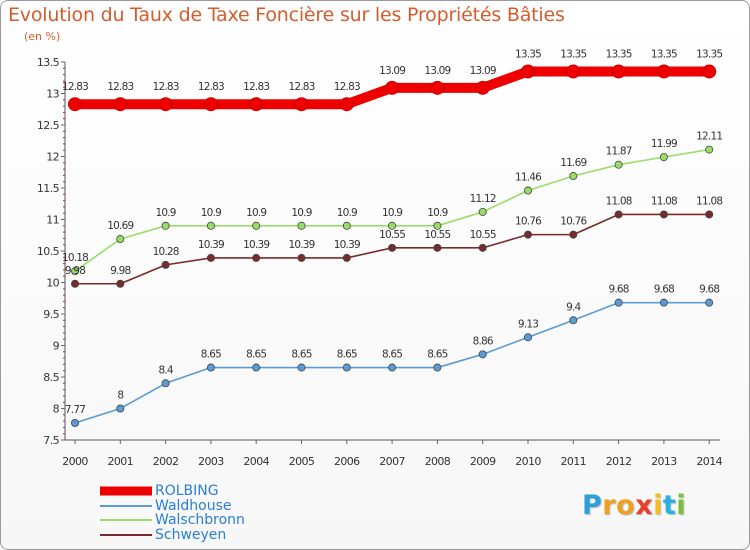 This screenshot has width=750, height=550. Describe the element at coordinates (658, 505) in the screenshot. I see `logo-letter: i` at that location.